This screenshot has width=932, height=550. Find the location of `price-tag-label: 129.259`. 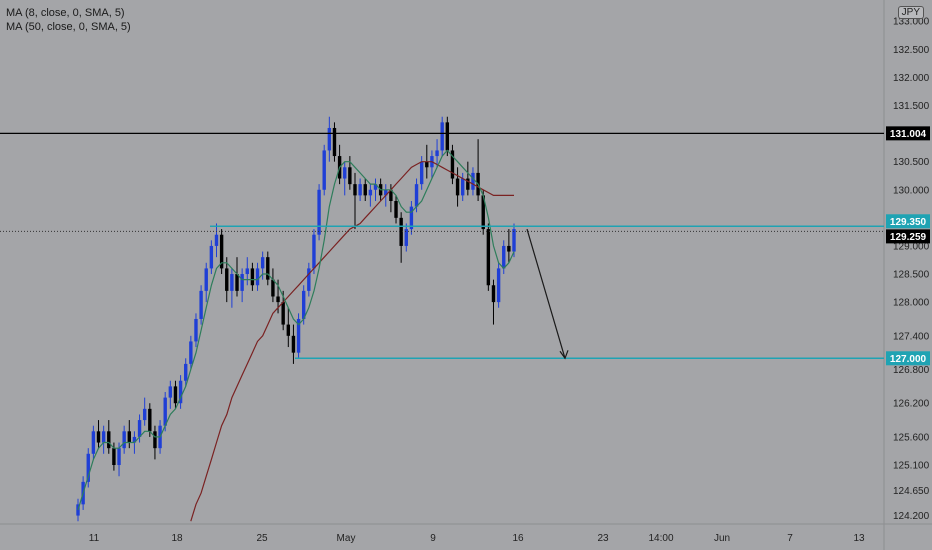

price-tag-label: 129.259 is located at coordinates (908, 237).